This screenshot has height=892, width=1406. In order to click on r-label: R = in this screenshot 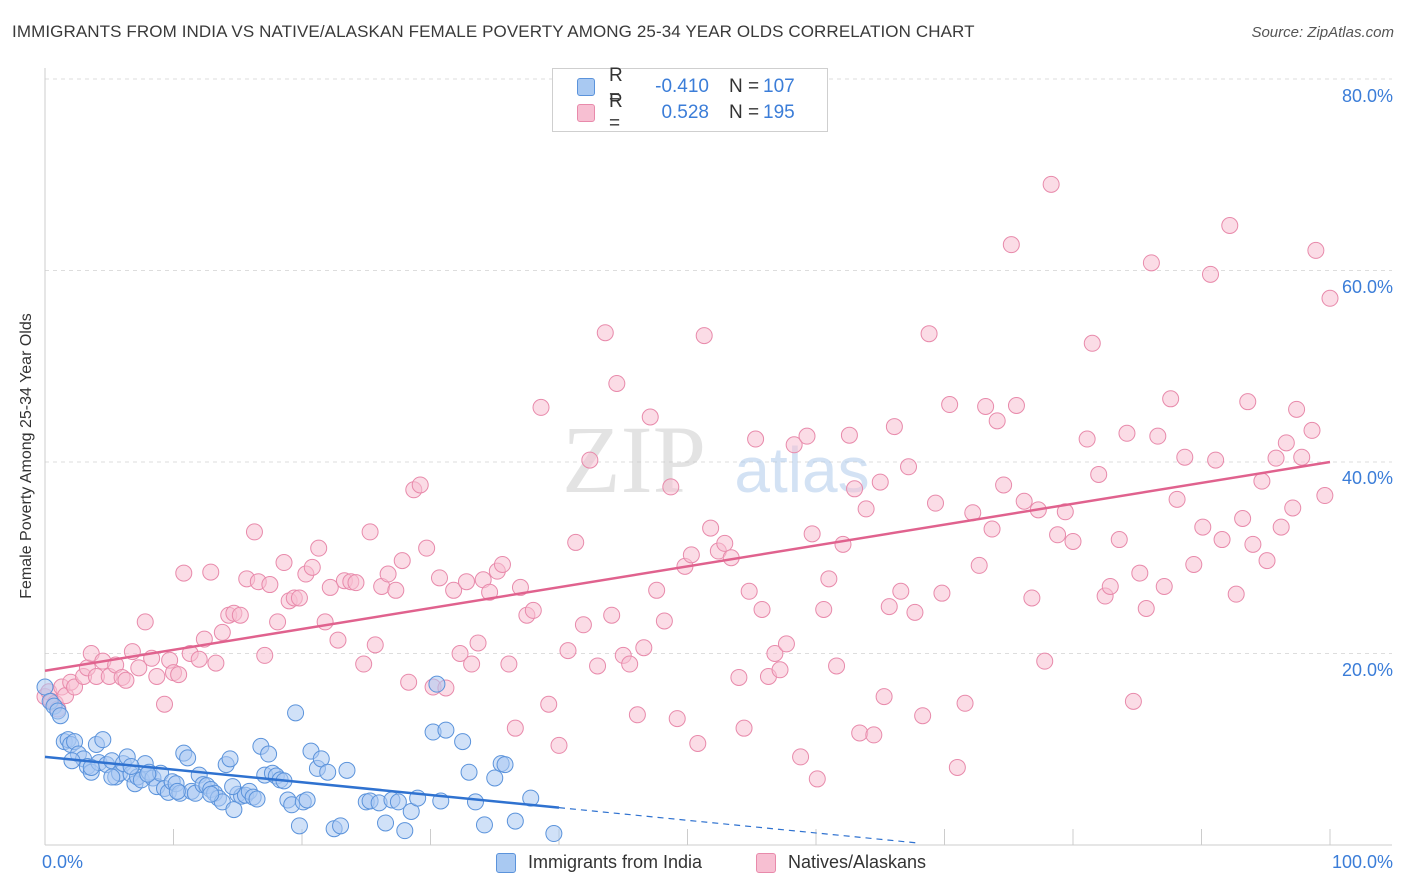, I will do `click(616, 112)`.